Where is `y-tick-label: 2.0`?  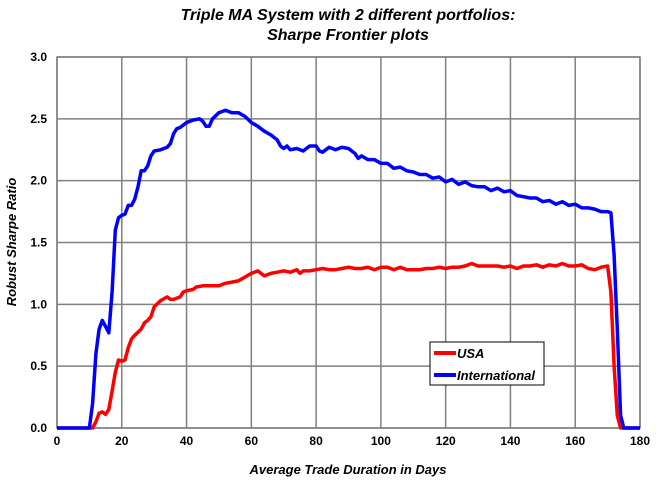 y-tick-label: 2.0 is located at coordinates (38, 181).